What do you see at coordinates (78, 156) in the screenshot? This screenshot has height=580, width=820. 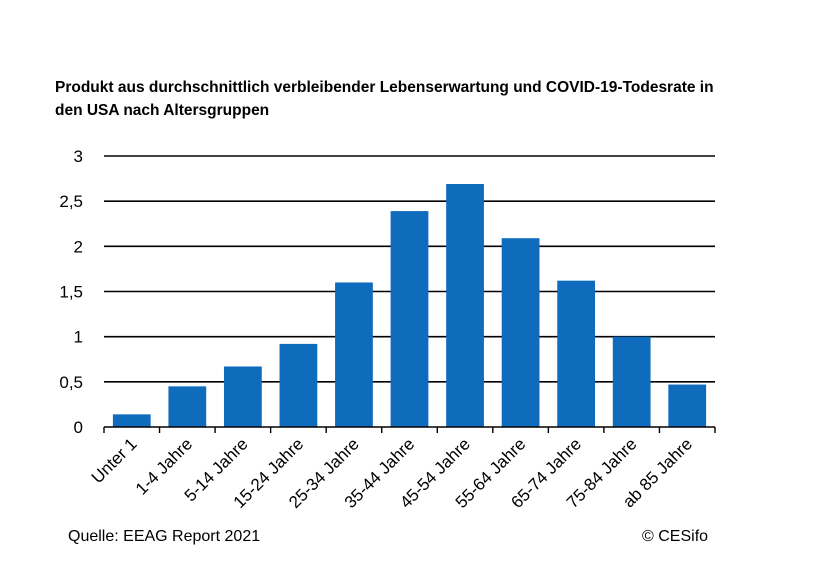 I see `y-tick-label: 3` at bounding box center [78, 156].